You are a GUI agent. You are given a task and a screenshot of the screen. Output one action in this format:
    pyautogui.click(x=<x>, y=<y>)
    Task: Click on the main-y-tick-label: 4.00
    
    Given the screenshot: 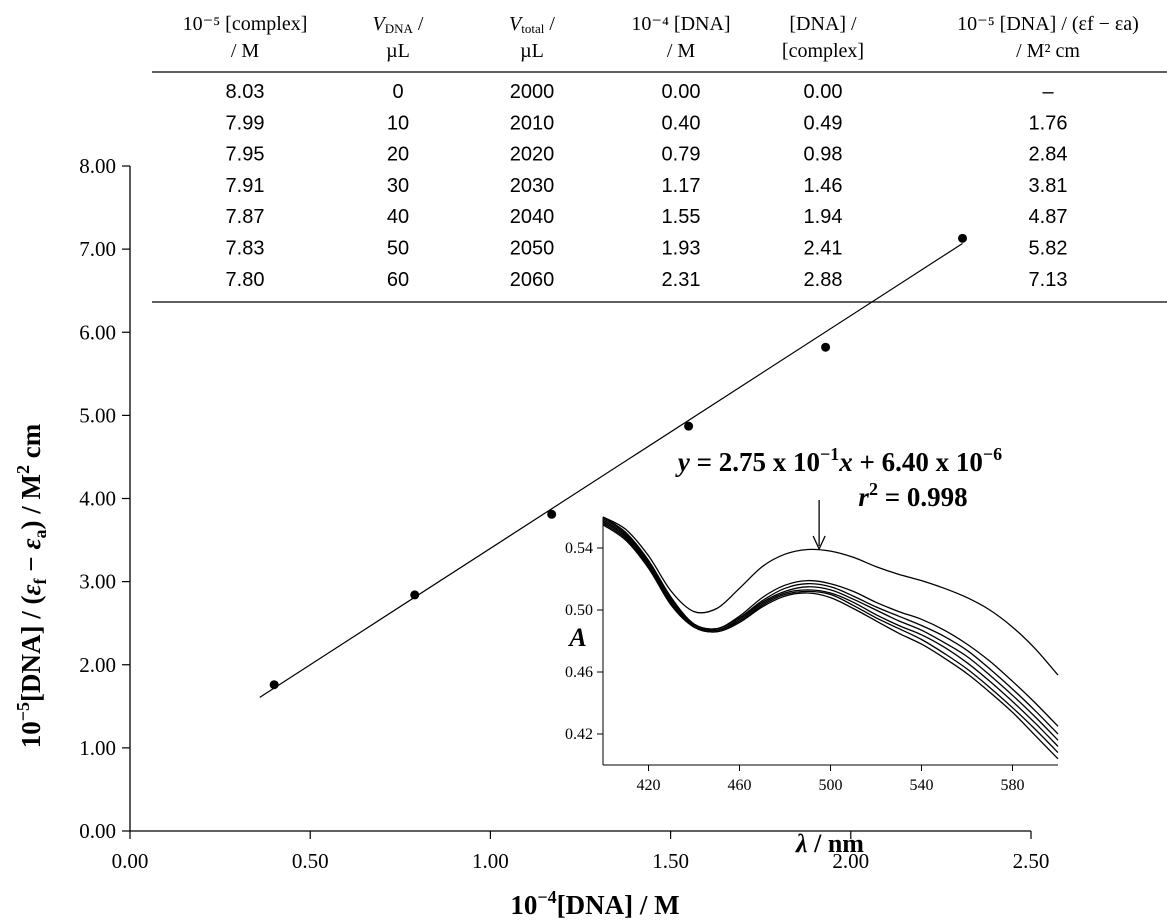 What is the action you would take?
    pyautogui.click(x=97, y=499)
    